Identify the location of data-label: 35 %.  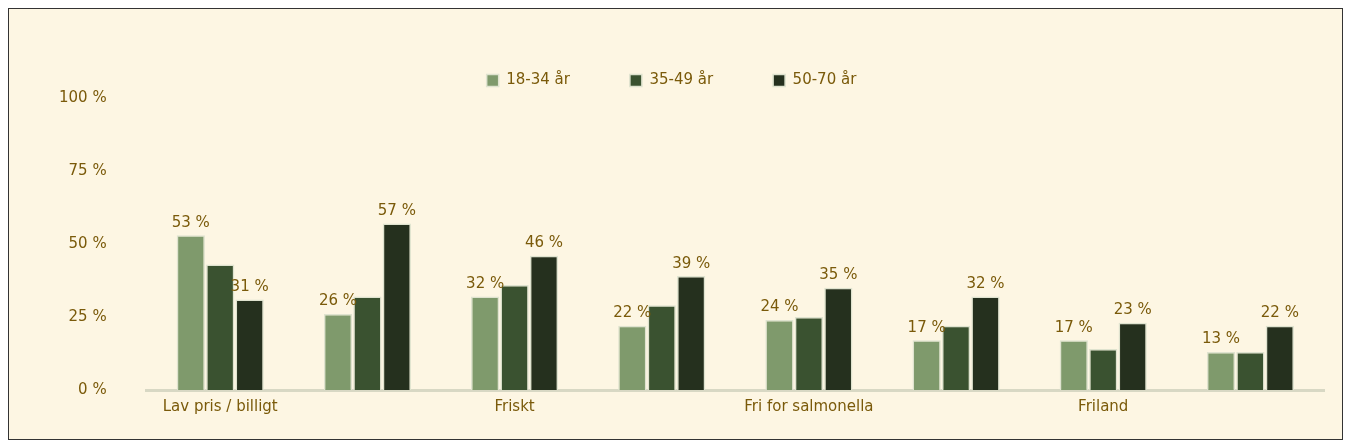
(838, 274).